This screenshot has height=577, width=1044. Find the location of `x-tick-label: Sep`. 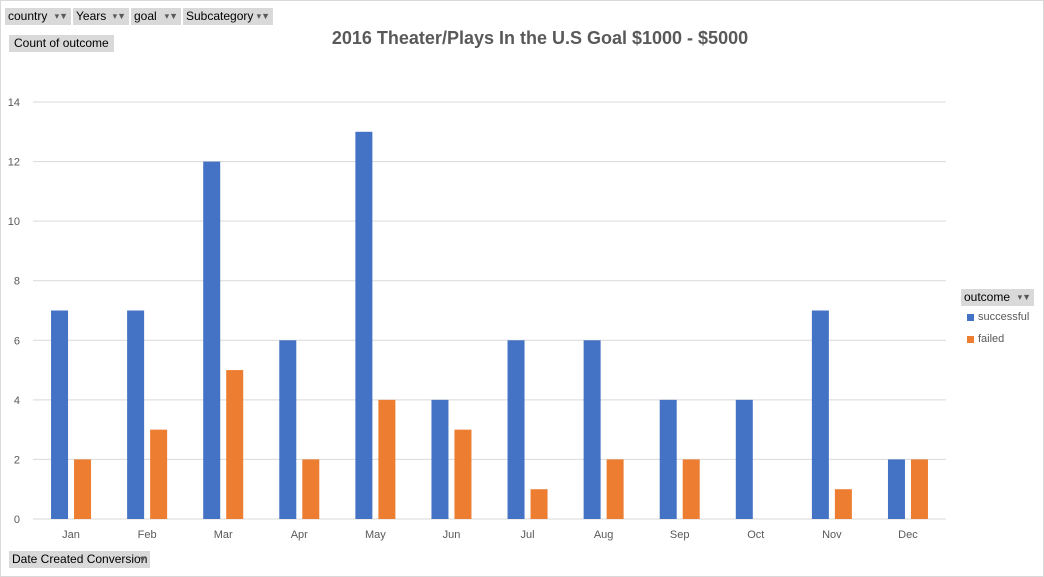

x-tick-label: Sep is located at coordinates (680, 535).